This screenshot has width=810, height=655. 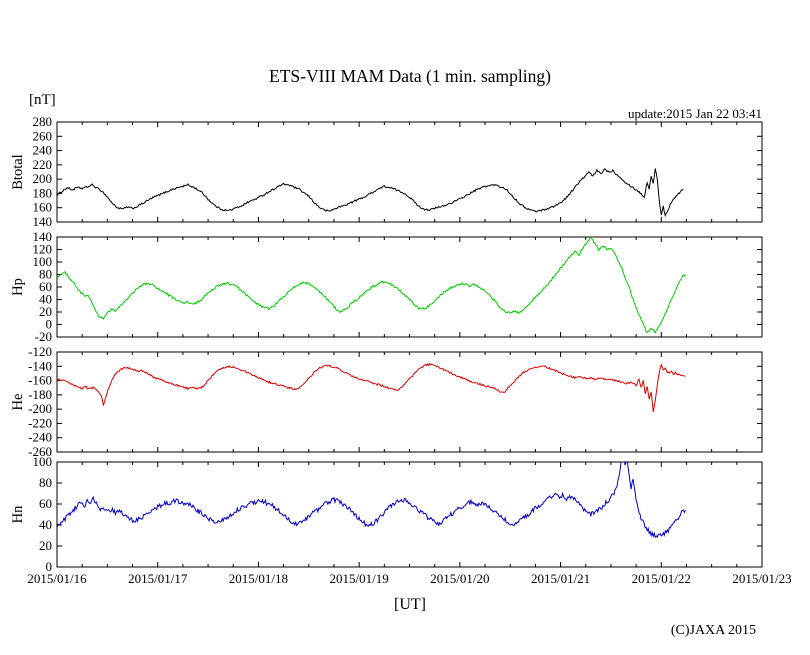 I want to click on series-line-hp, so click(x=371, y=285).